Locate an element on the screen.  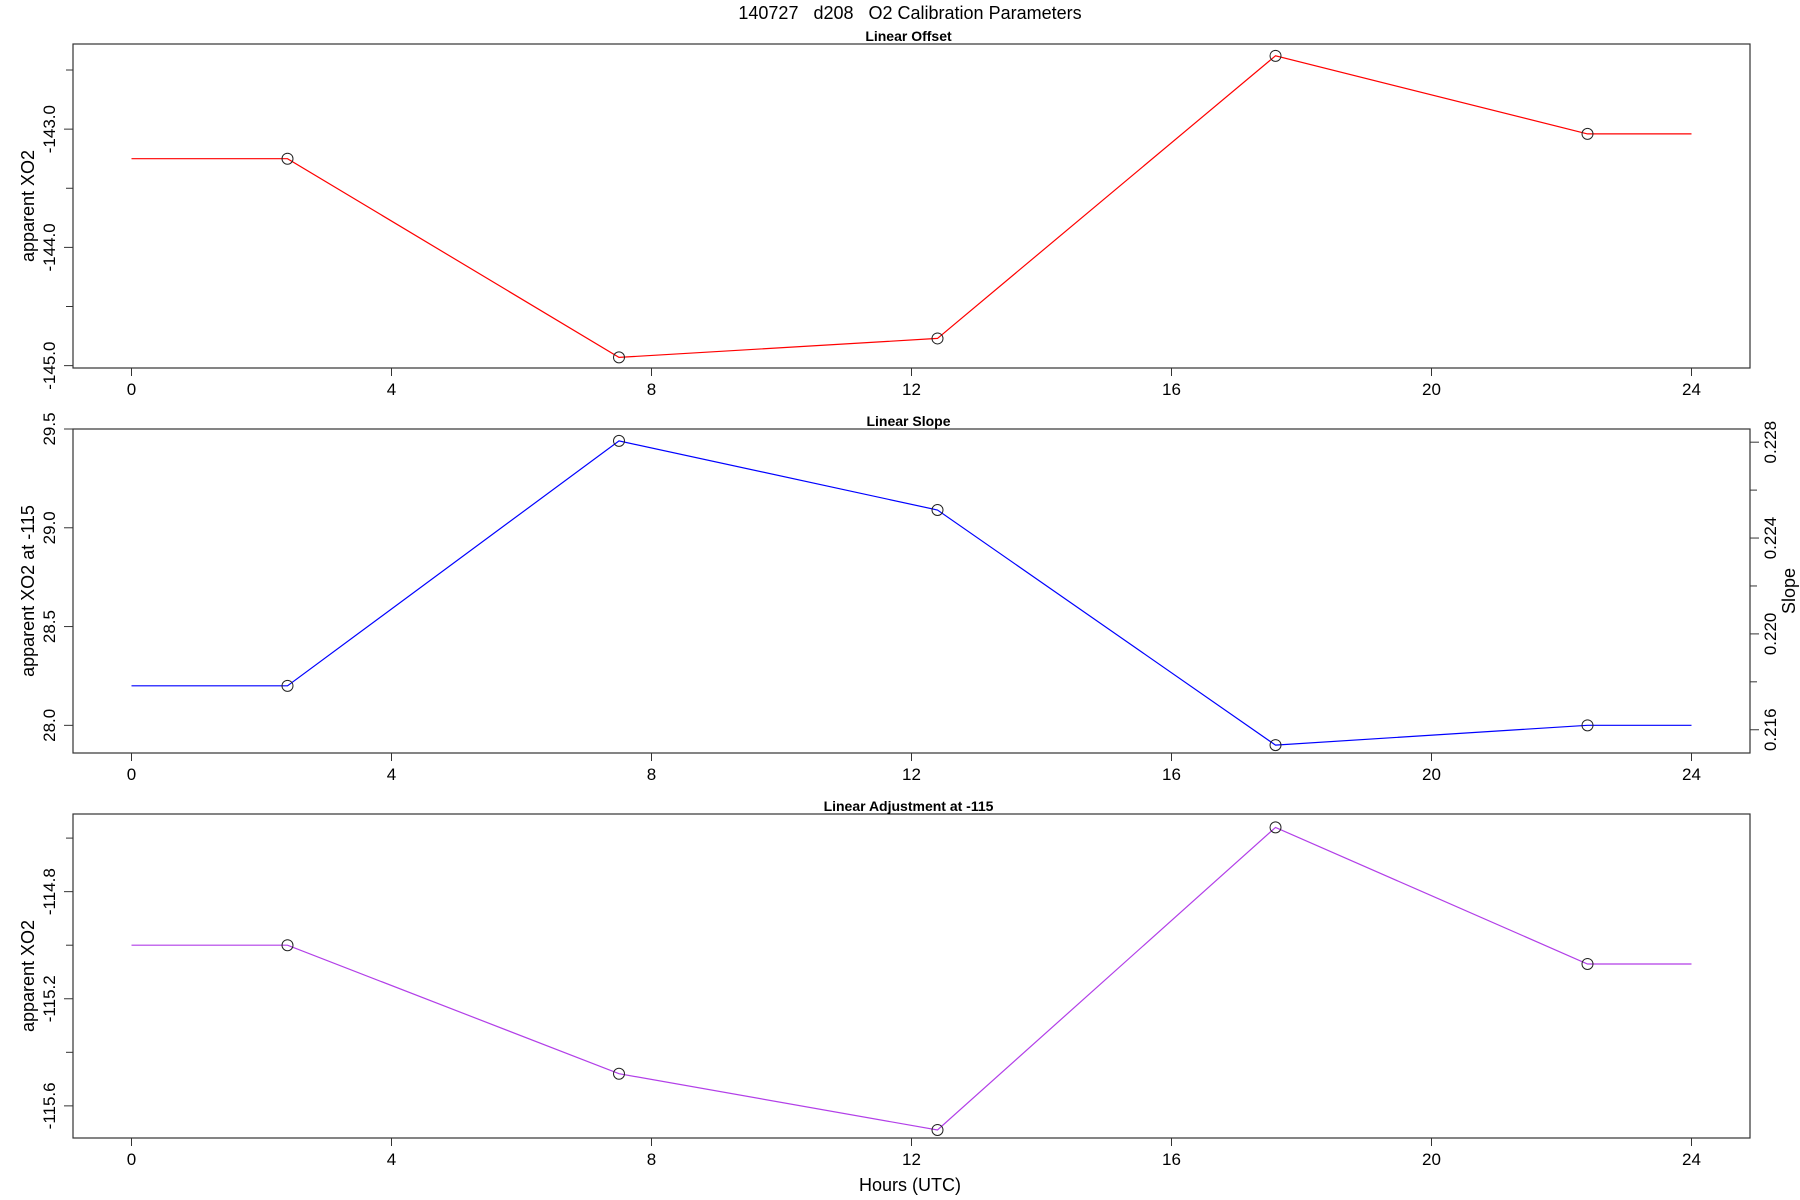
y-tick-label: 28.0 is located at coordinates (49, 725).